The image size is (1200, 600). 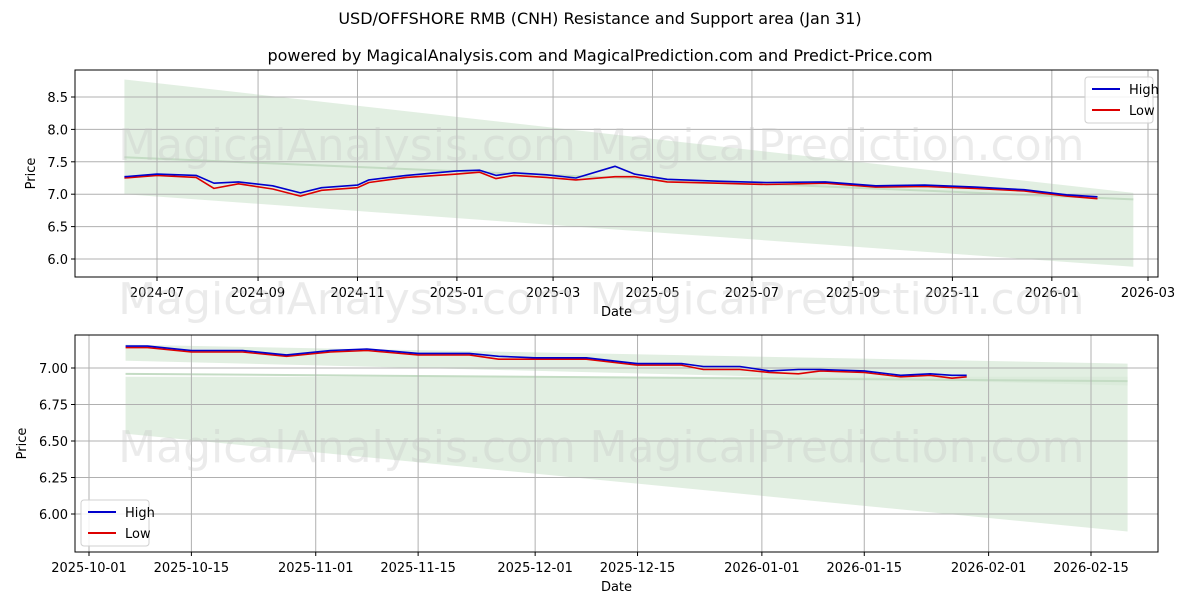 What do you see at coordinates (53, 515) in the screenshot?
I see `y-tick-label: 6.00` at bounding box center [53, 515].